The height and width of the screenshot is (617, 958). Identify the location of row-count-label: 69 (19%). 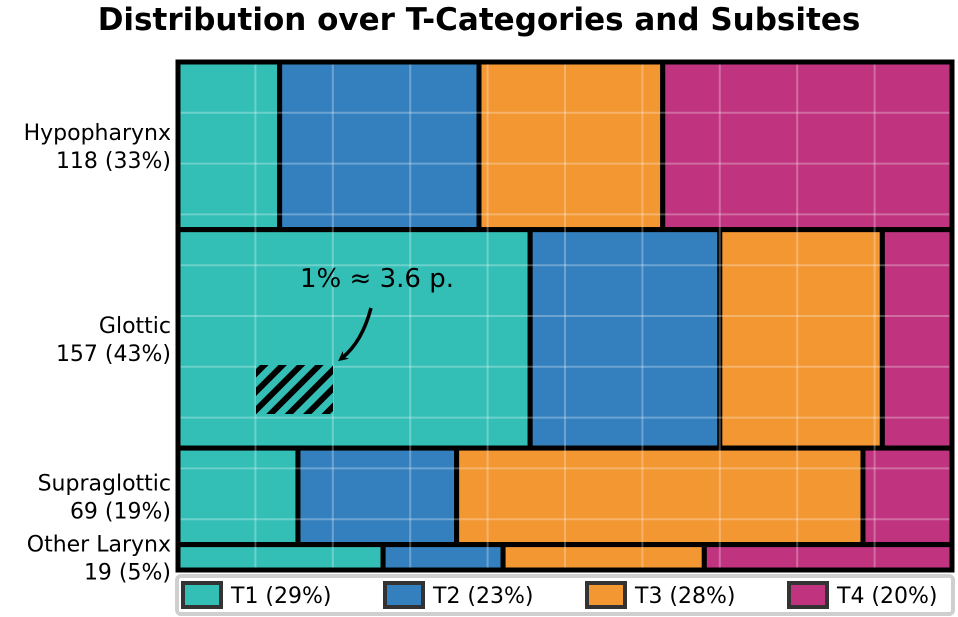
(120, 511).